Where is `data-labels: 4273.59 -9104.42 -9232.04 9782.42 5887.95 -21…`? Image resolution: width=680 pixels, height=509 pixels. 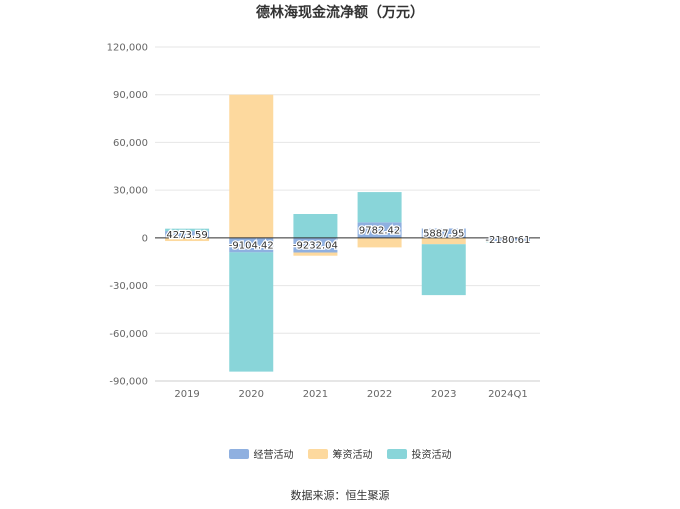
data-labels: 4273.59 -9104.42 -9232.04 9782.42 5887.95 -21… is located at coordinates (348, 238).